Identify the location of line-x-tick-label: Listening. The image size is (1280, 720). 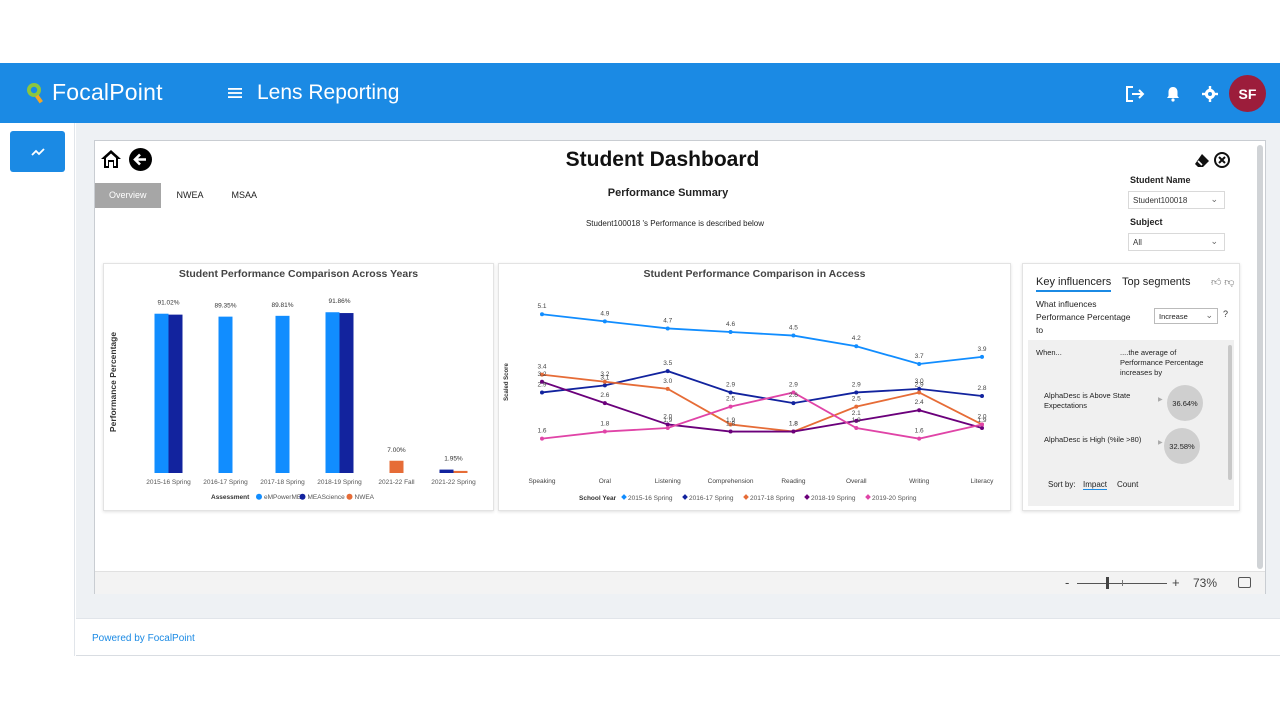
(668, 481).